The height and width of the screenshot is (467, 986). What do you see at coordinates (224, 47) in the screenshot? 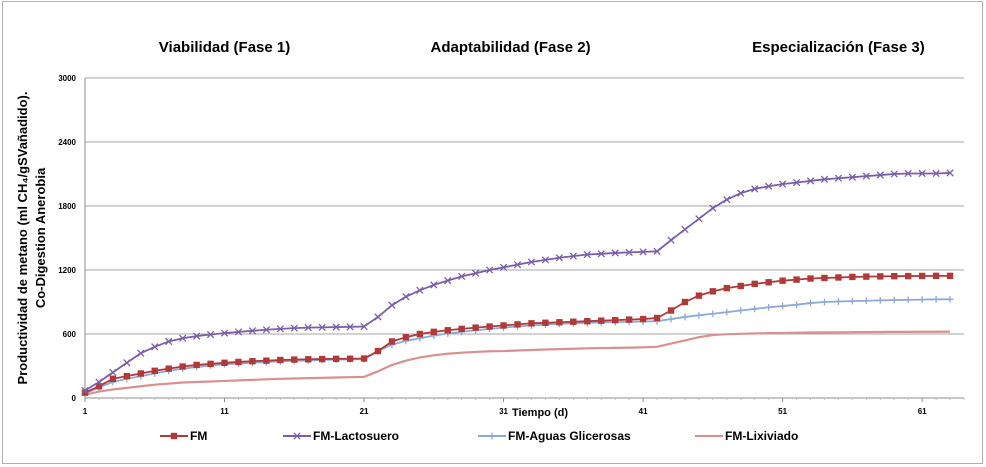
I see `phase-title: Viabilidad (Fase 1)` at bounding box center [224, 47].